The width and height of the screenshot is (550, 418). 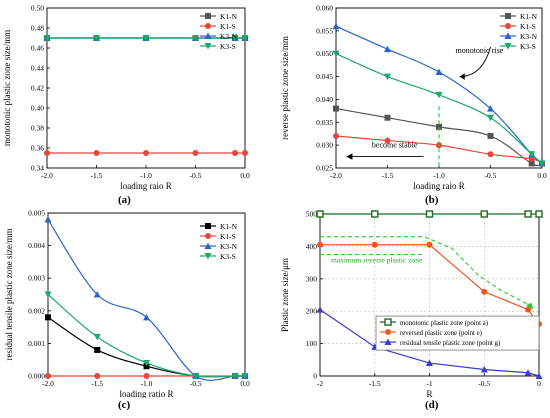 What do you see at coordinates (146, 88) in the screenshot?
I see `a-plot-frame` at bounding box center [146, 88].